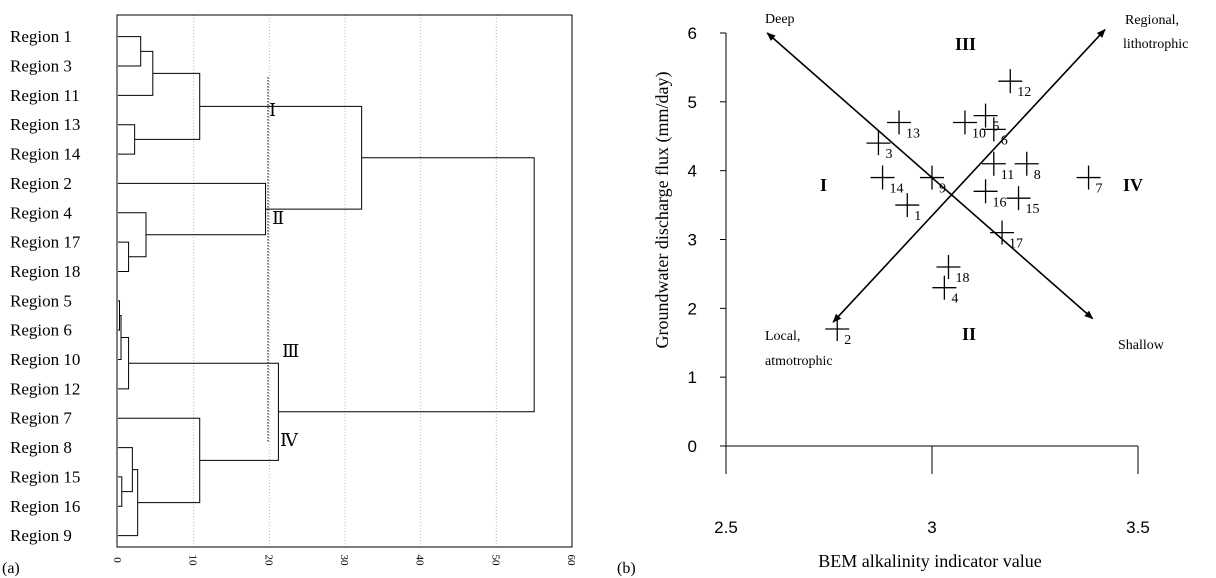 The height and width of the screenshot is (578, 1216). What do you see at coordinates (117, 560) in the screenshot?
I see `x-tick-label: 0` at bounding box center [117, 560].